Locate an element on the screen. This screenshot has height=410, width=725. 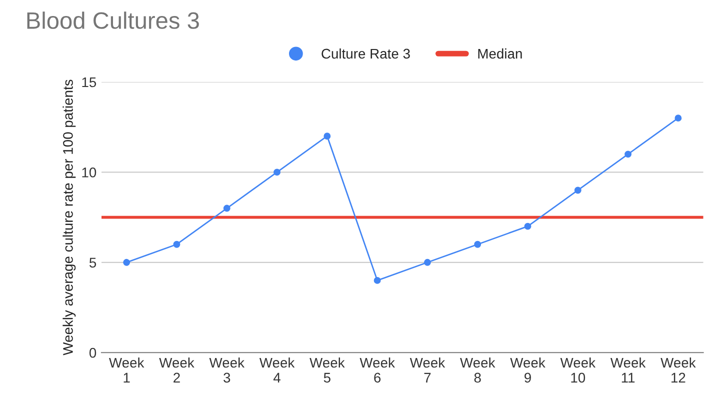
y-tick-label: 10 is located at coordinates (89, 173).